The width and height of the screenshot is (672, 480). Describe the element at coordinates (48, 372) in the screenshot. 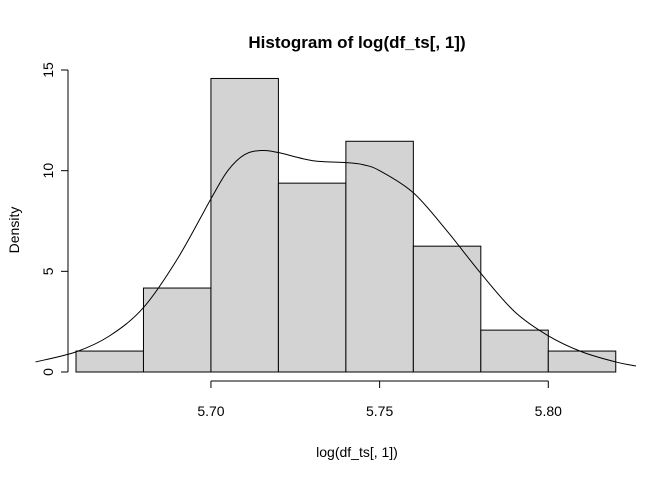

I see `y-tick-label: 0` at that location.